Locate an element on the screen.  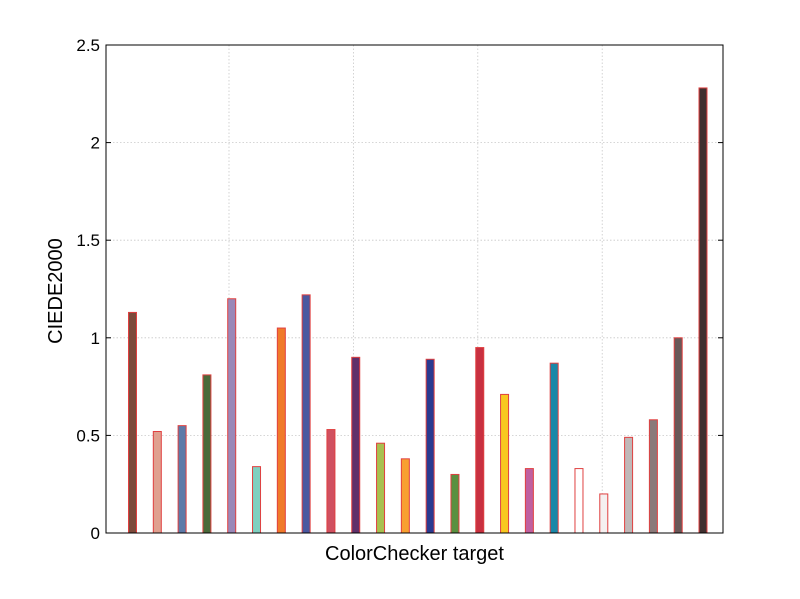
y-tick-label: 2.5 is located at coordinates (88, 45).